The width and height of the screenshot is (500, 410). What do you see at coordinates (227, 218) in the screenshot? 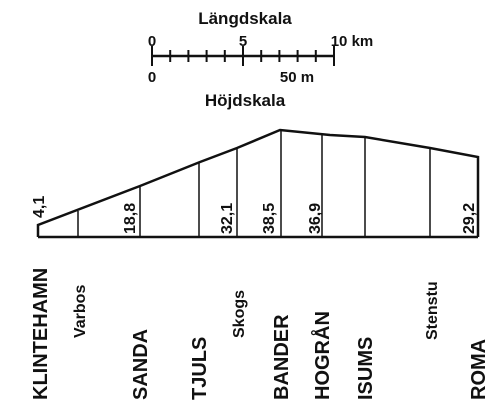
I see `elevation-label: 32,1` at bounding box center [227, 218].